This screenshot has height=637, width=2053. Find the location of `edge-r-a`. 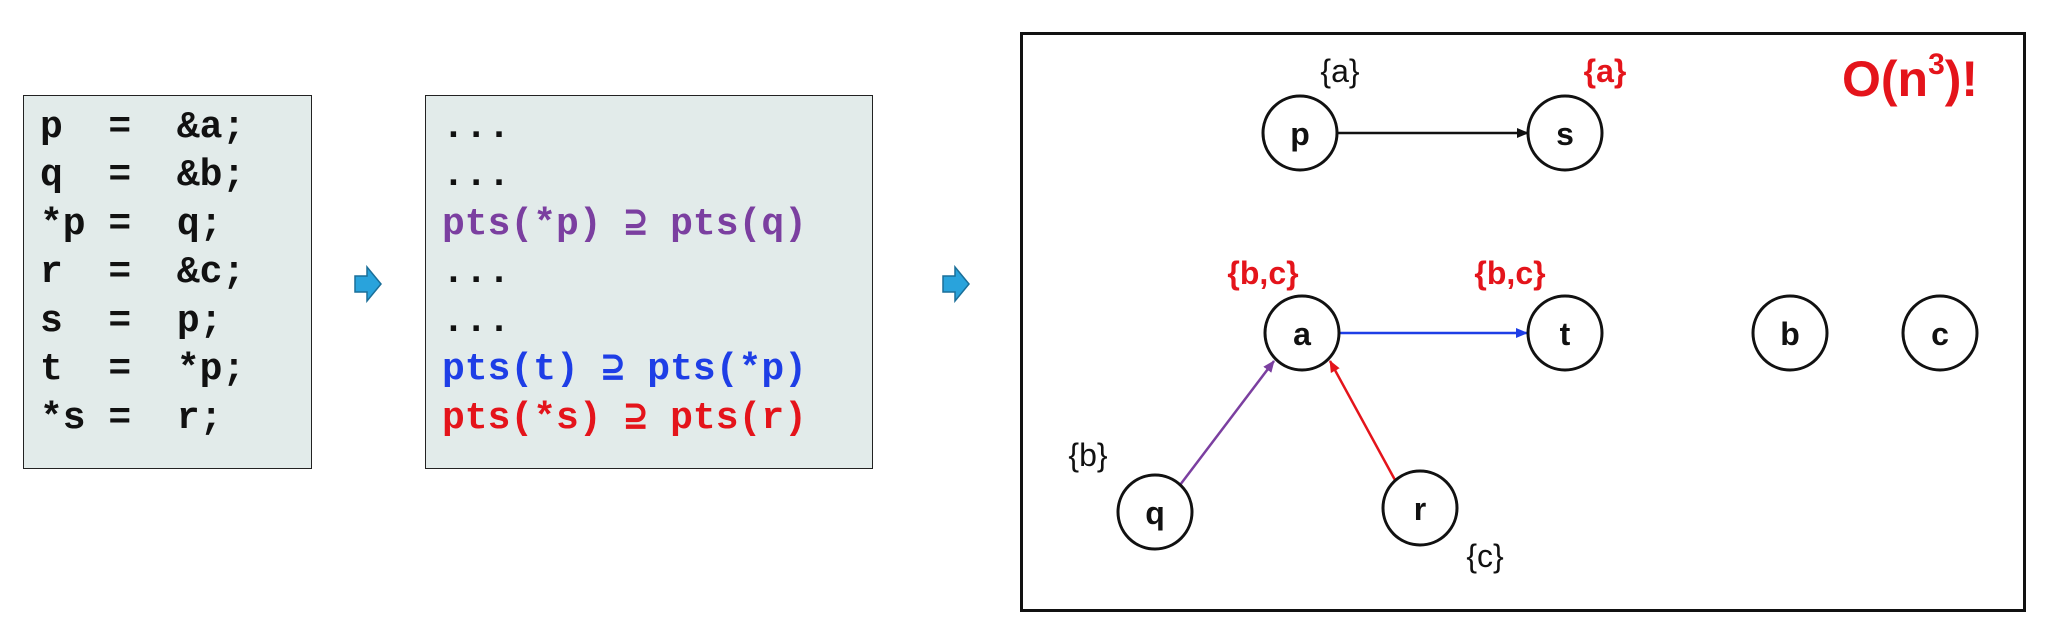

edge-r-a is located at coordinates (1362, 420).